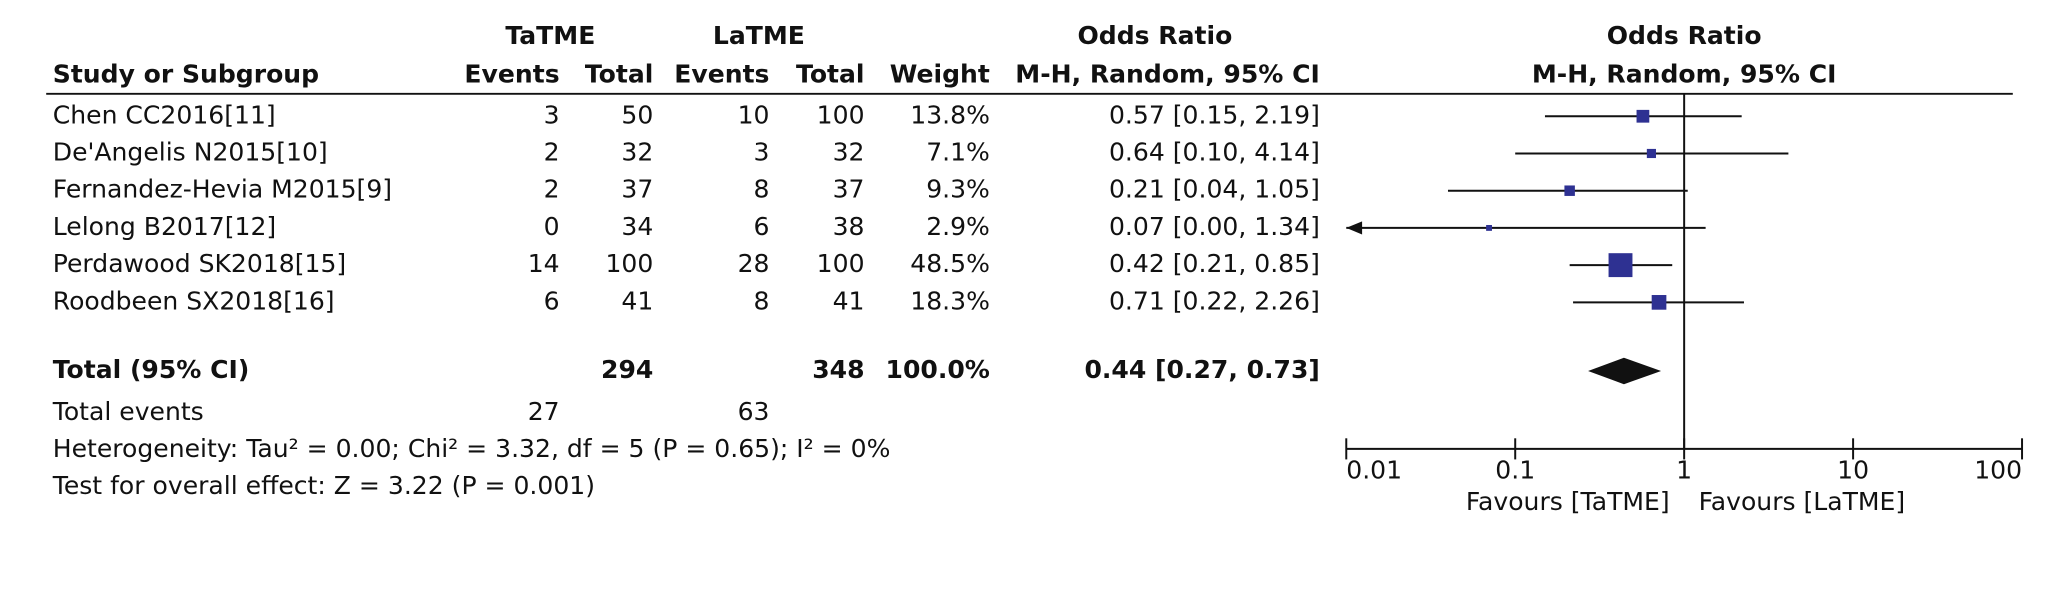 The height and width of the screenshot is (610, 2059). Describe the element at coordinates (950, 114) in the screenshot. I see `cell: 13.8%` at that location.